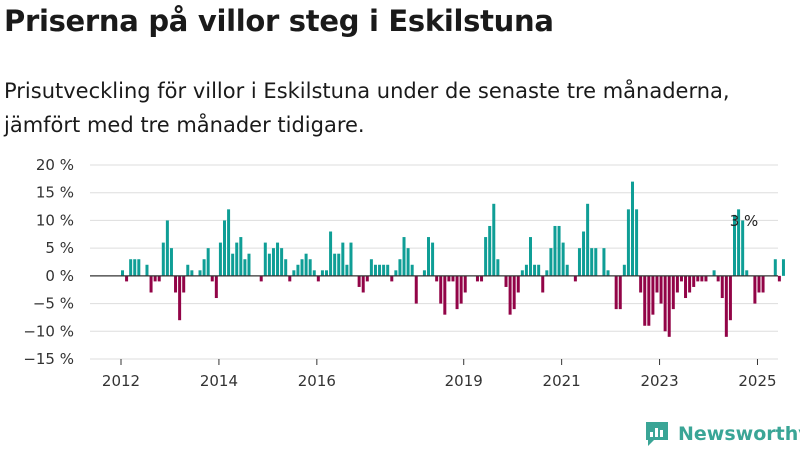  I want to click on y-tick-label: −5 %, so click(53, 304).